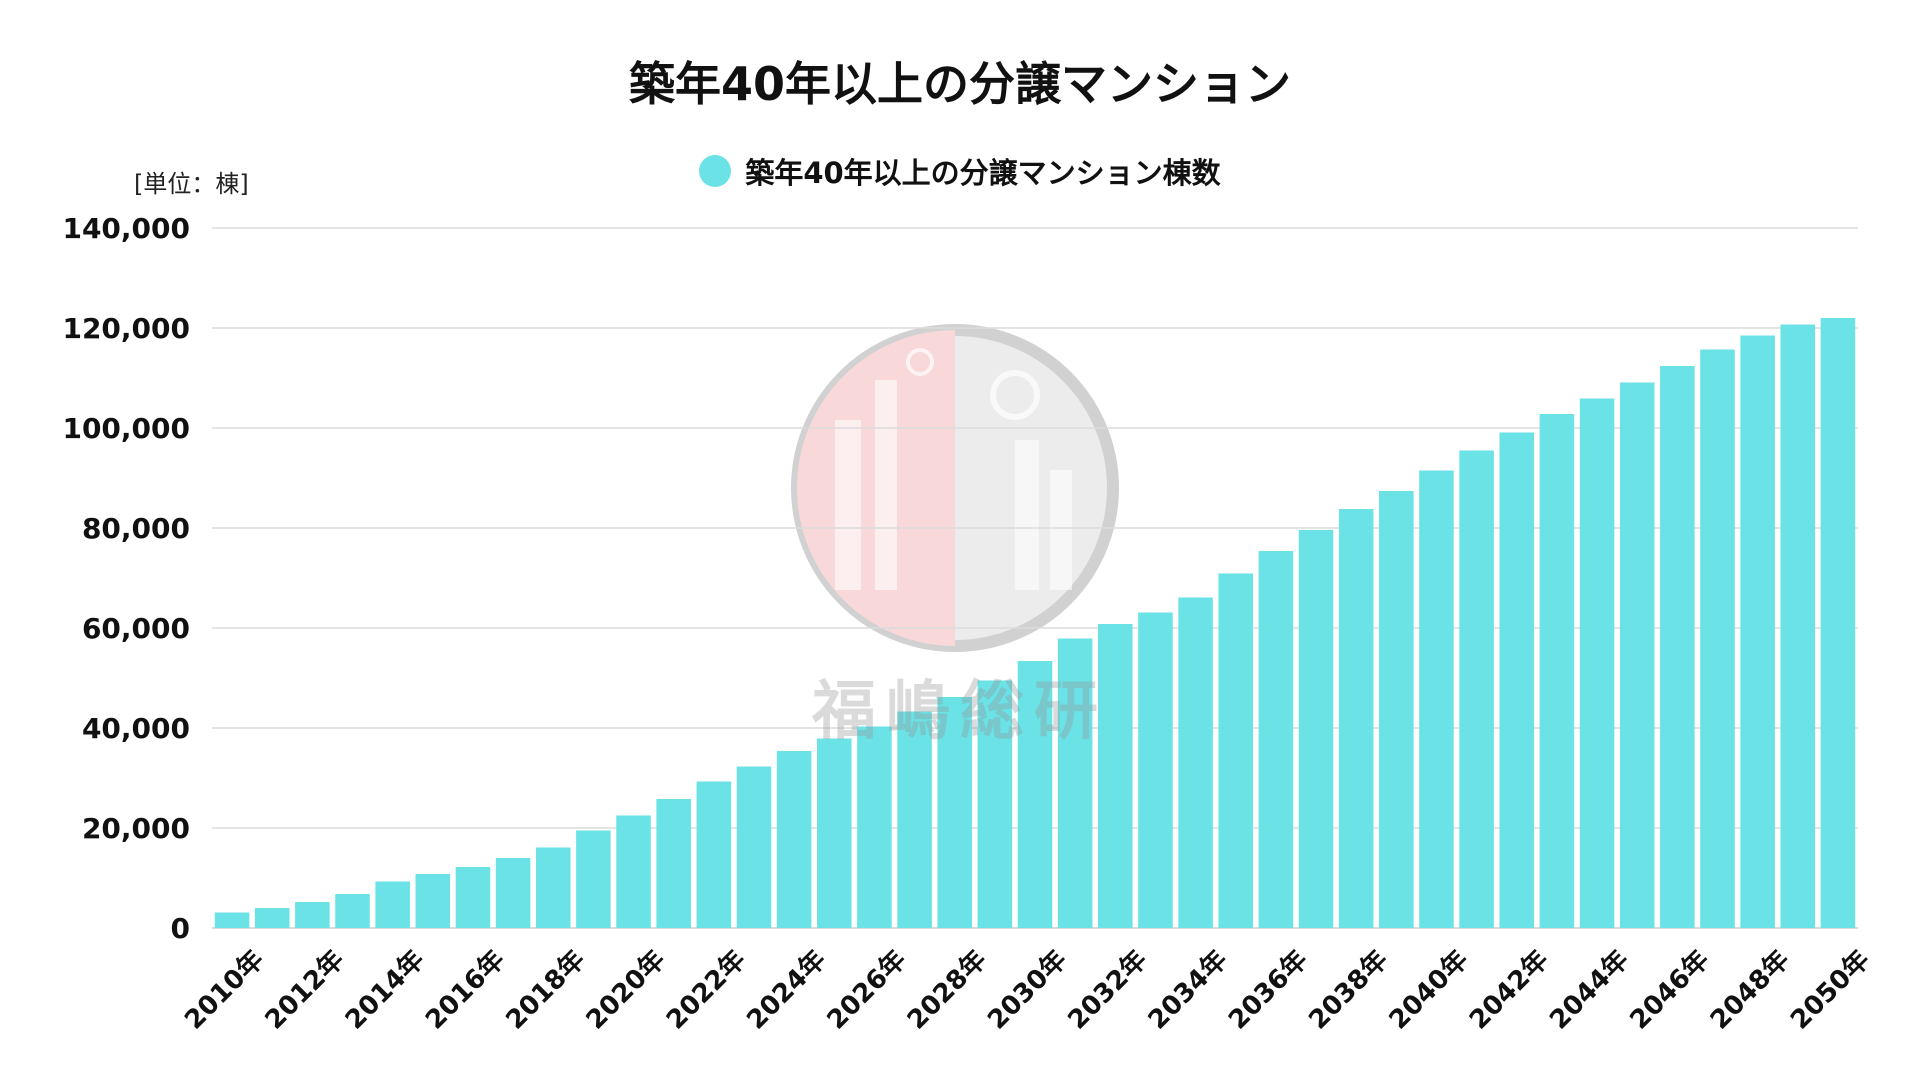 This screenshot has height=1080, width=1920. Describe the element at coordinates (126, 428) in the screenshot. I see `y-tick-label: 100,000` at that location.